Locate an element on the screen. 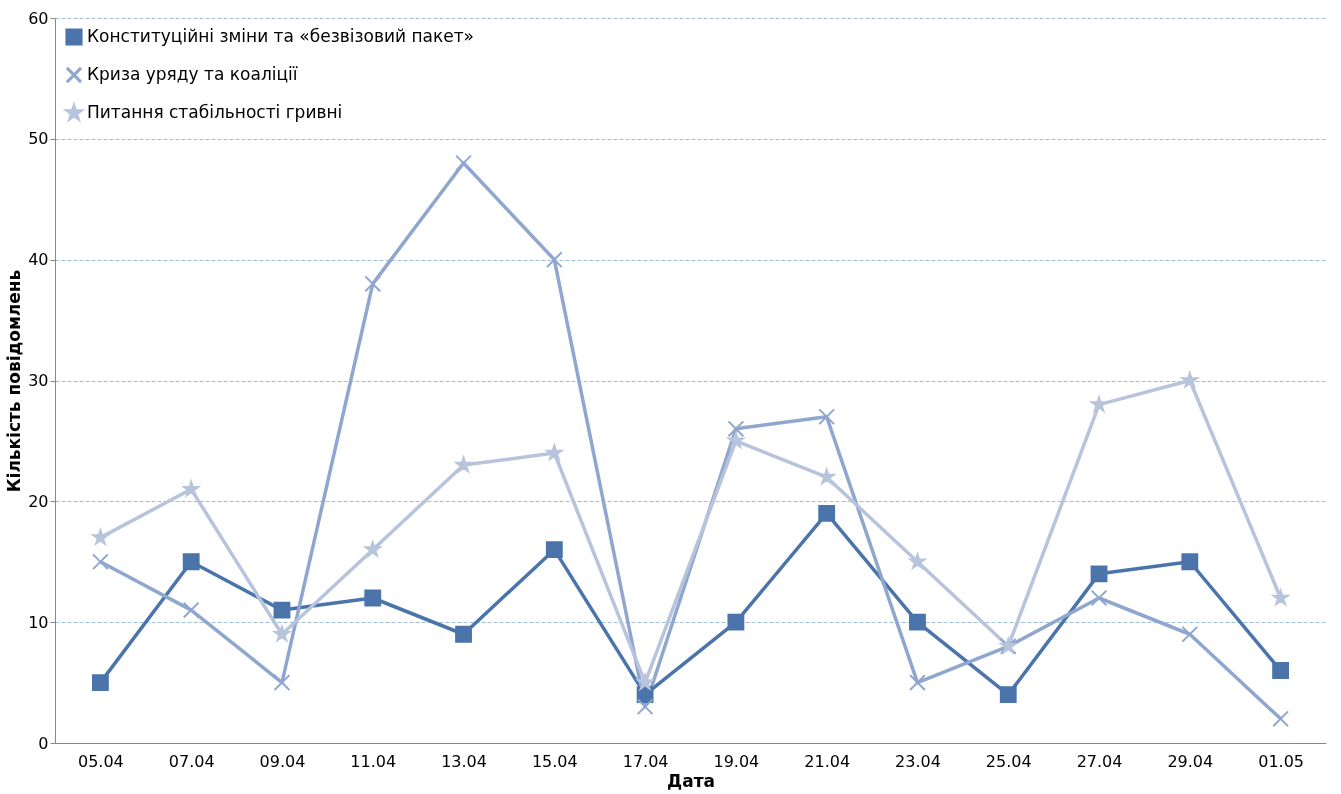 The width and height of the screenshot is (1341, 794). x-tick-label: 09.04 is located at coordinates (282, 761).